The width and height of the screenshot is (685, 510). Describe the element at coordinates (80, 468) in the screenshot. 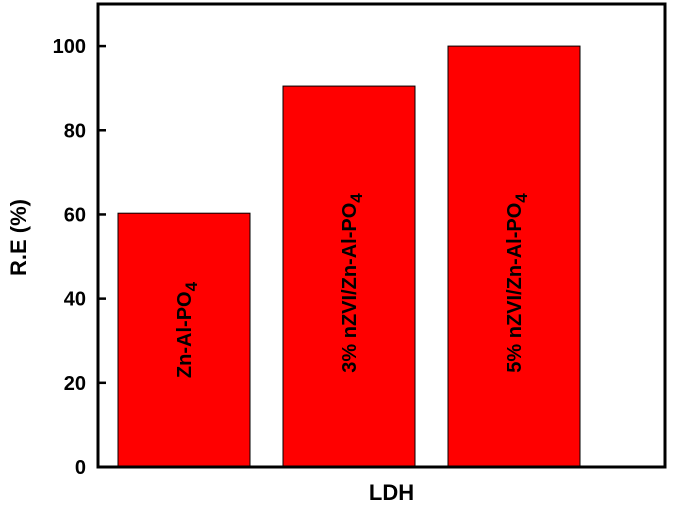

I see `y-tick-label-0: 0` at that location.